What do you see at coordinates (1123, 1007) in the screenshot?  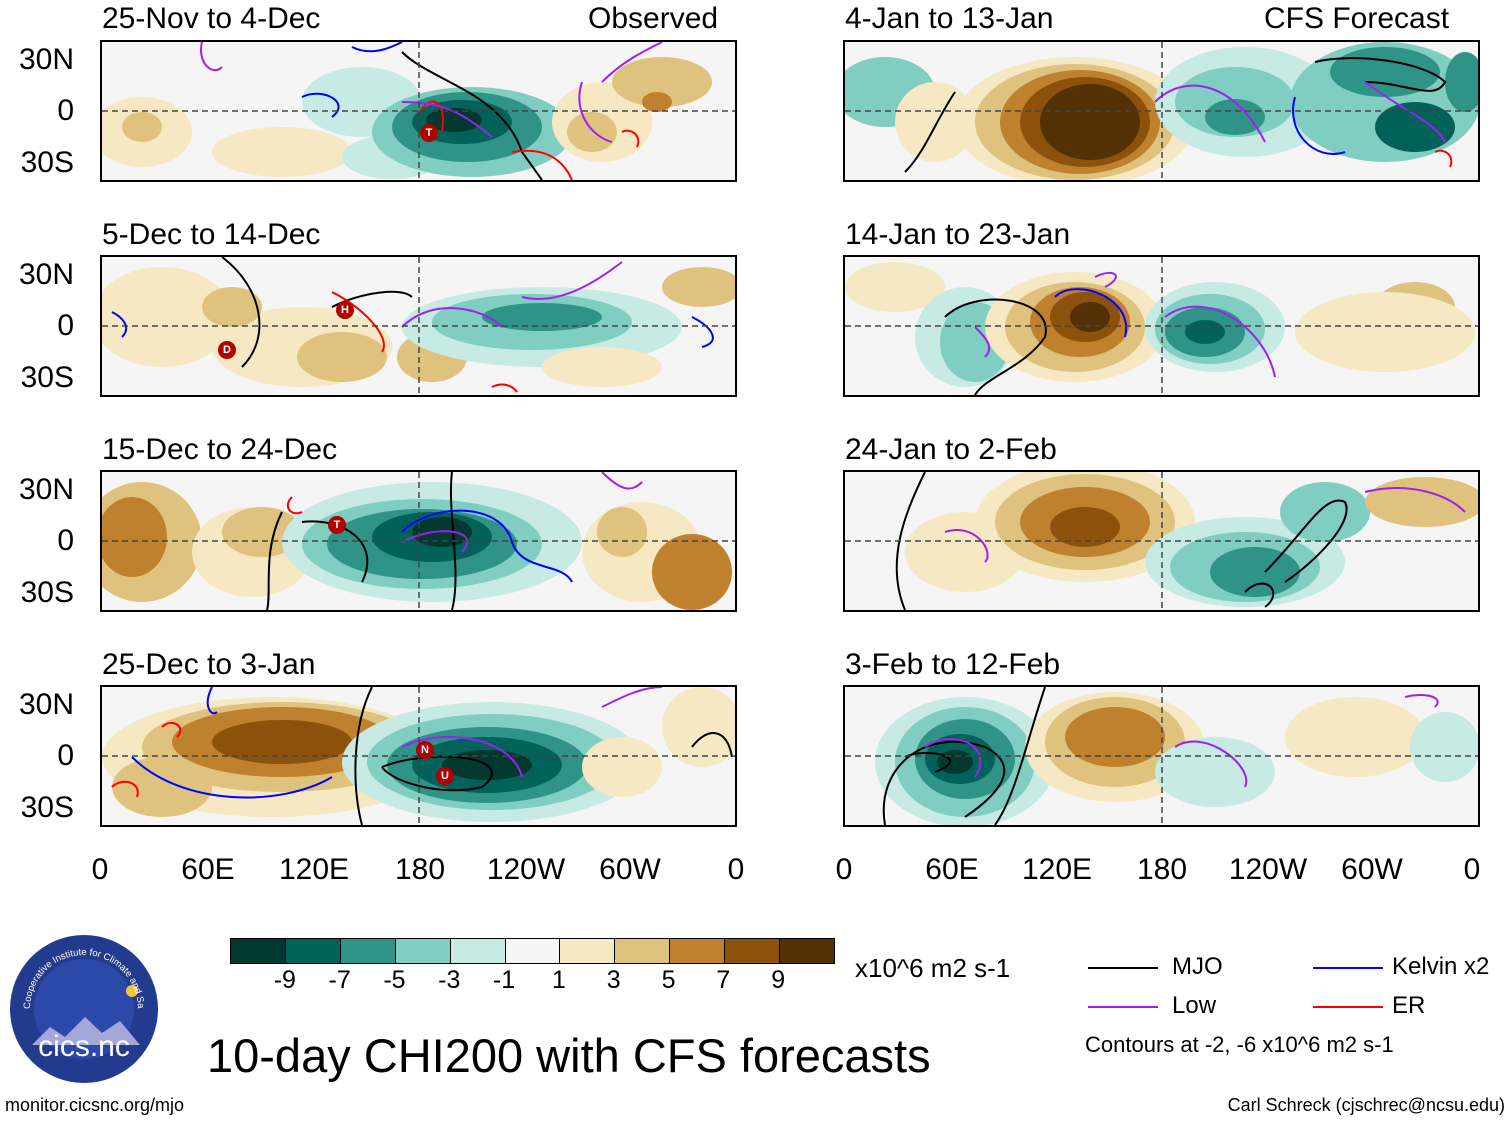 I see `legend-low-line` at bounding box center [1123, 1007].